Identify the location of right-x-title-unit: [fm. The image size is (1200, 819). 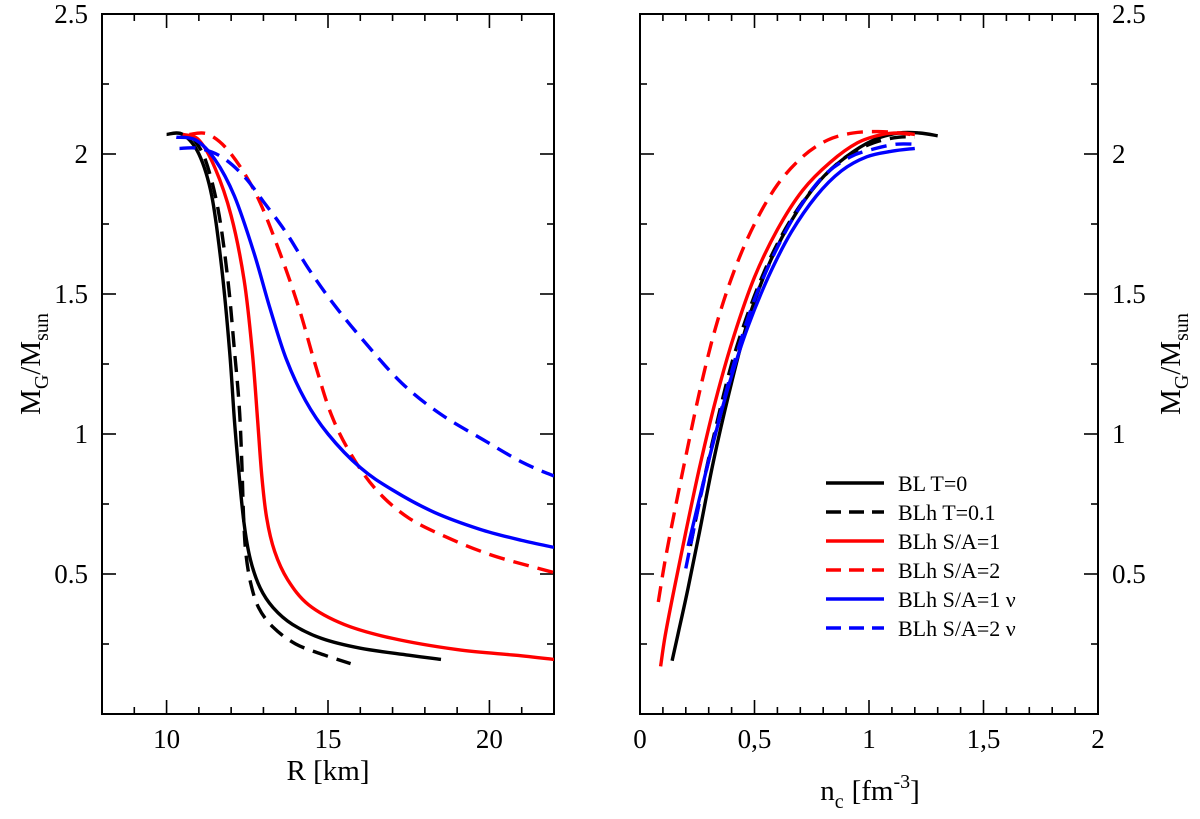
(873, 791).